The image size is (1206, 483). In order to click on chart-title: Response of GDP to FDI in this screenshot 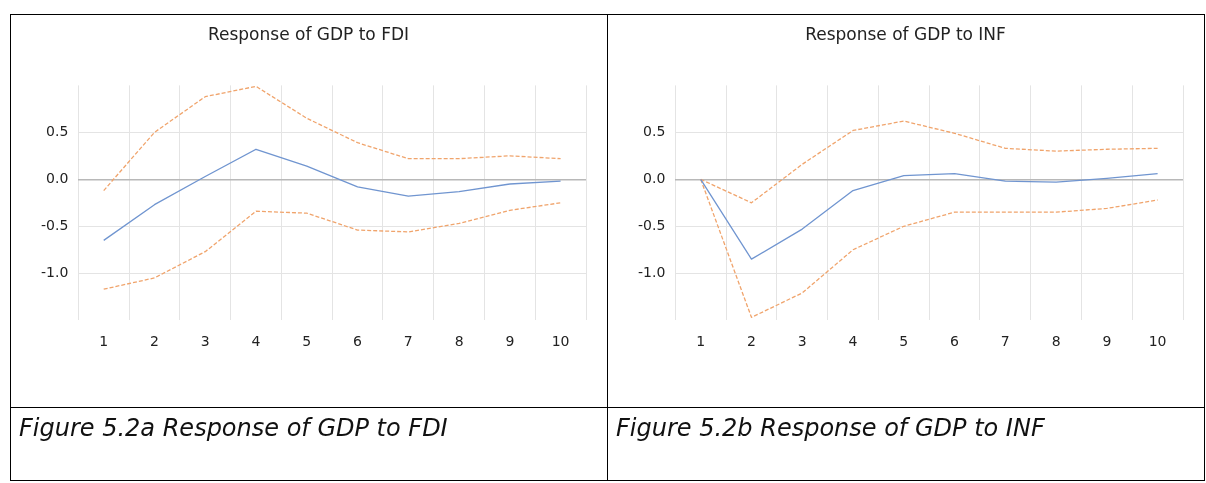, I will do `click(308, 33)`.